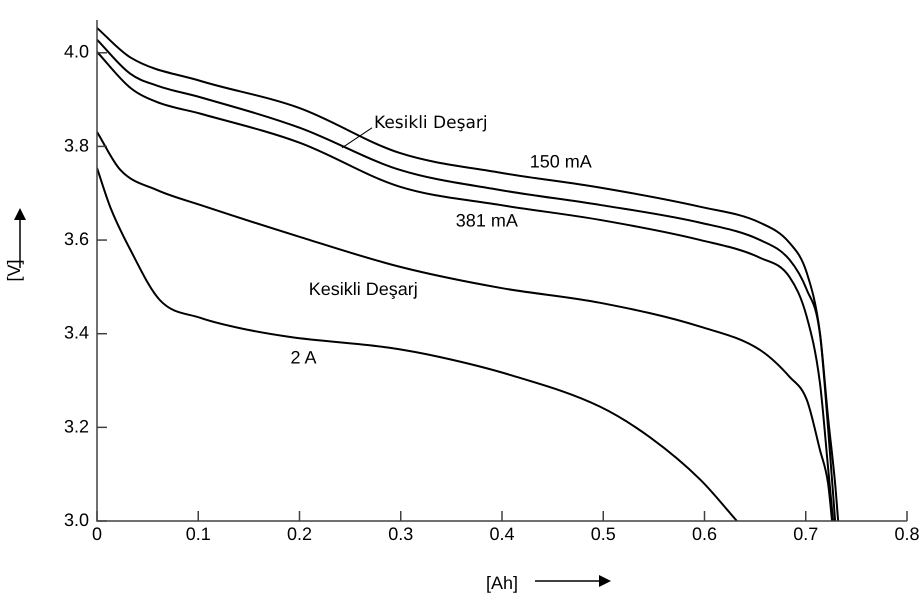 The width and height of the screenshot is (923, 599). I want to click on y-tick-label: 3.8, so click(76, 145).